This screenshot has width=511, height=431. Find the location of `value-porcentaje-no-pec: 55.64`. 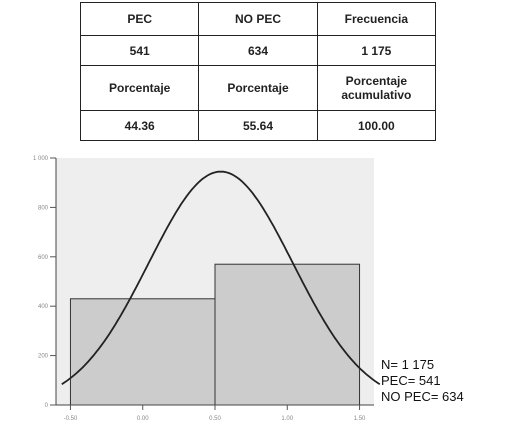

value-porcentaje-no-pec: 55.64 is located at coordinates (258, 125).